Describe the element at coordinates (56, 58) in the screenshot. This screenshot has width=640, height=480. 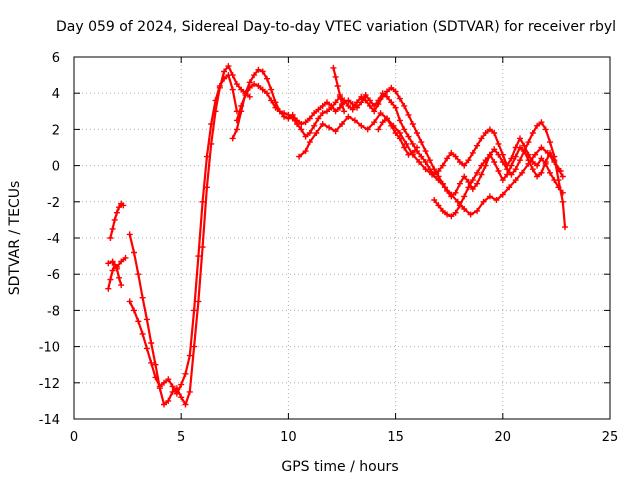
I see `y-tick-label: 6` at that location.